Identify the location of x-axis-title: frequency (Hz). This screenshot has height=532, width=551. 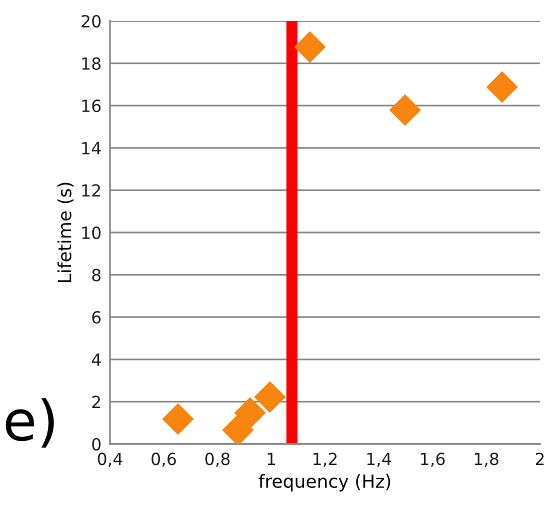
(324, 483).